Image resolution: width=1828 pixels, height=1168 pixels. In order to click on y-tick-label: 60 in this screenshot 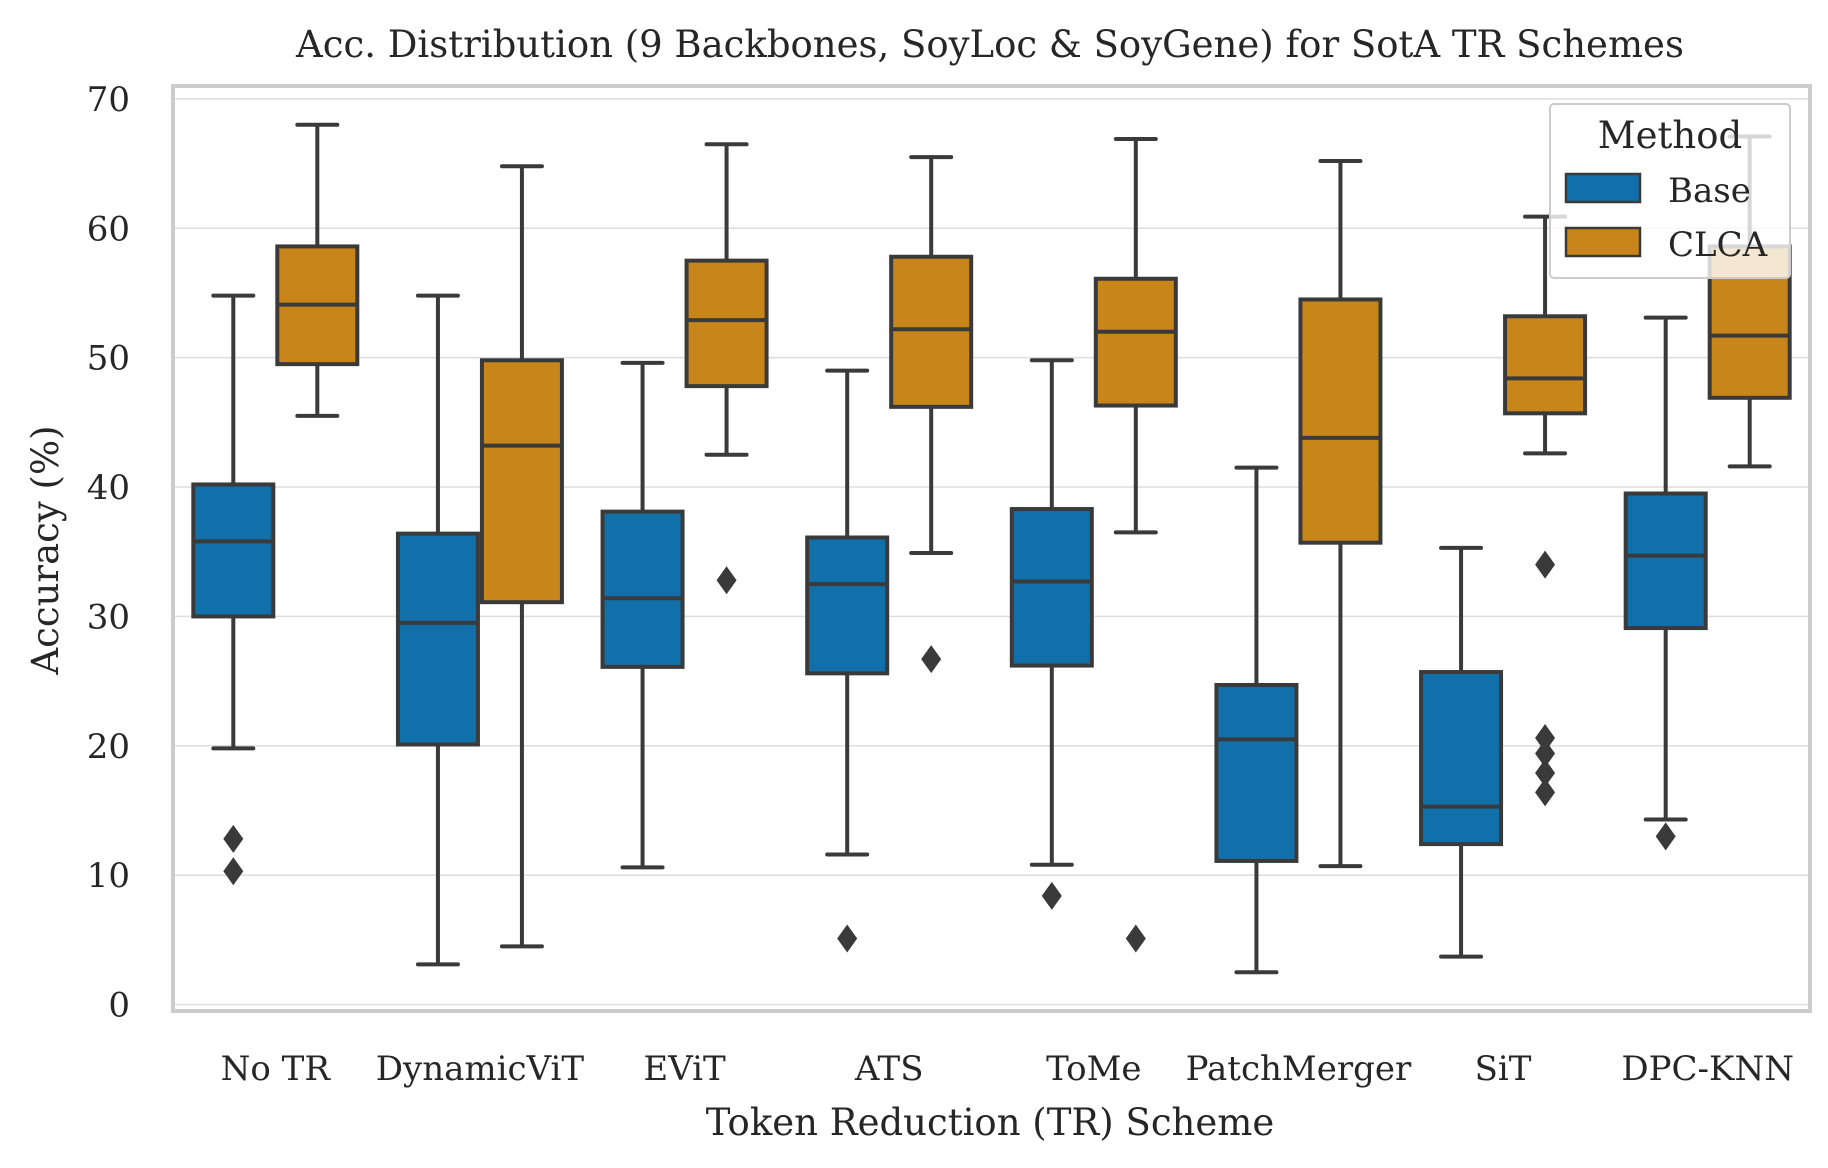, I will do `click(108, 229)`.